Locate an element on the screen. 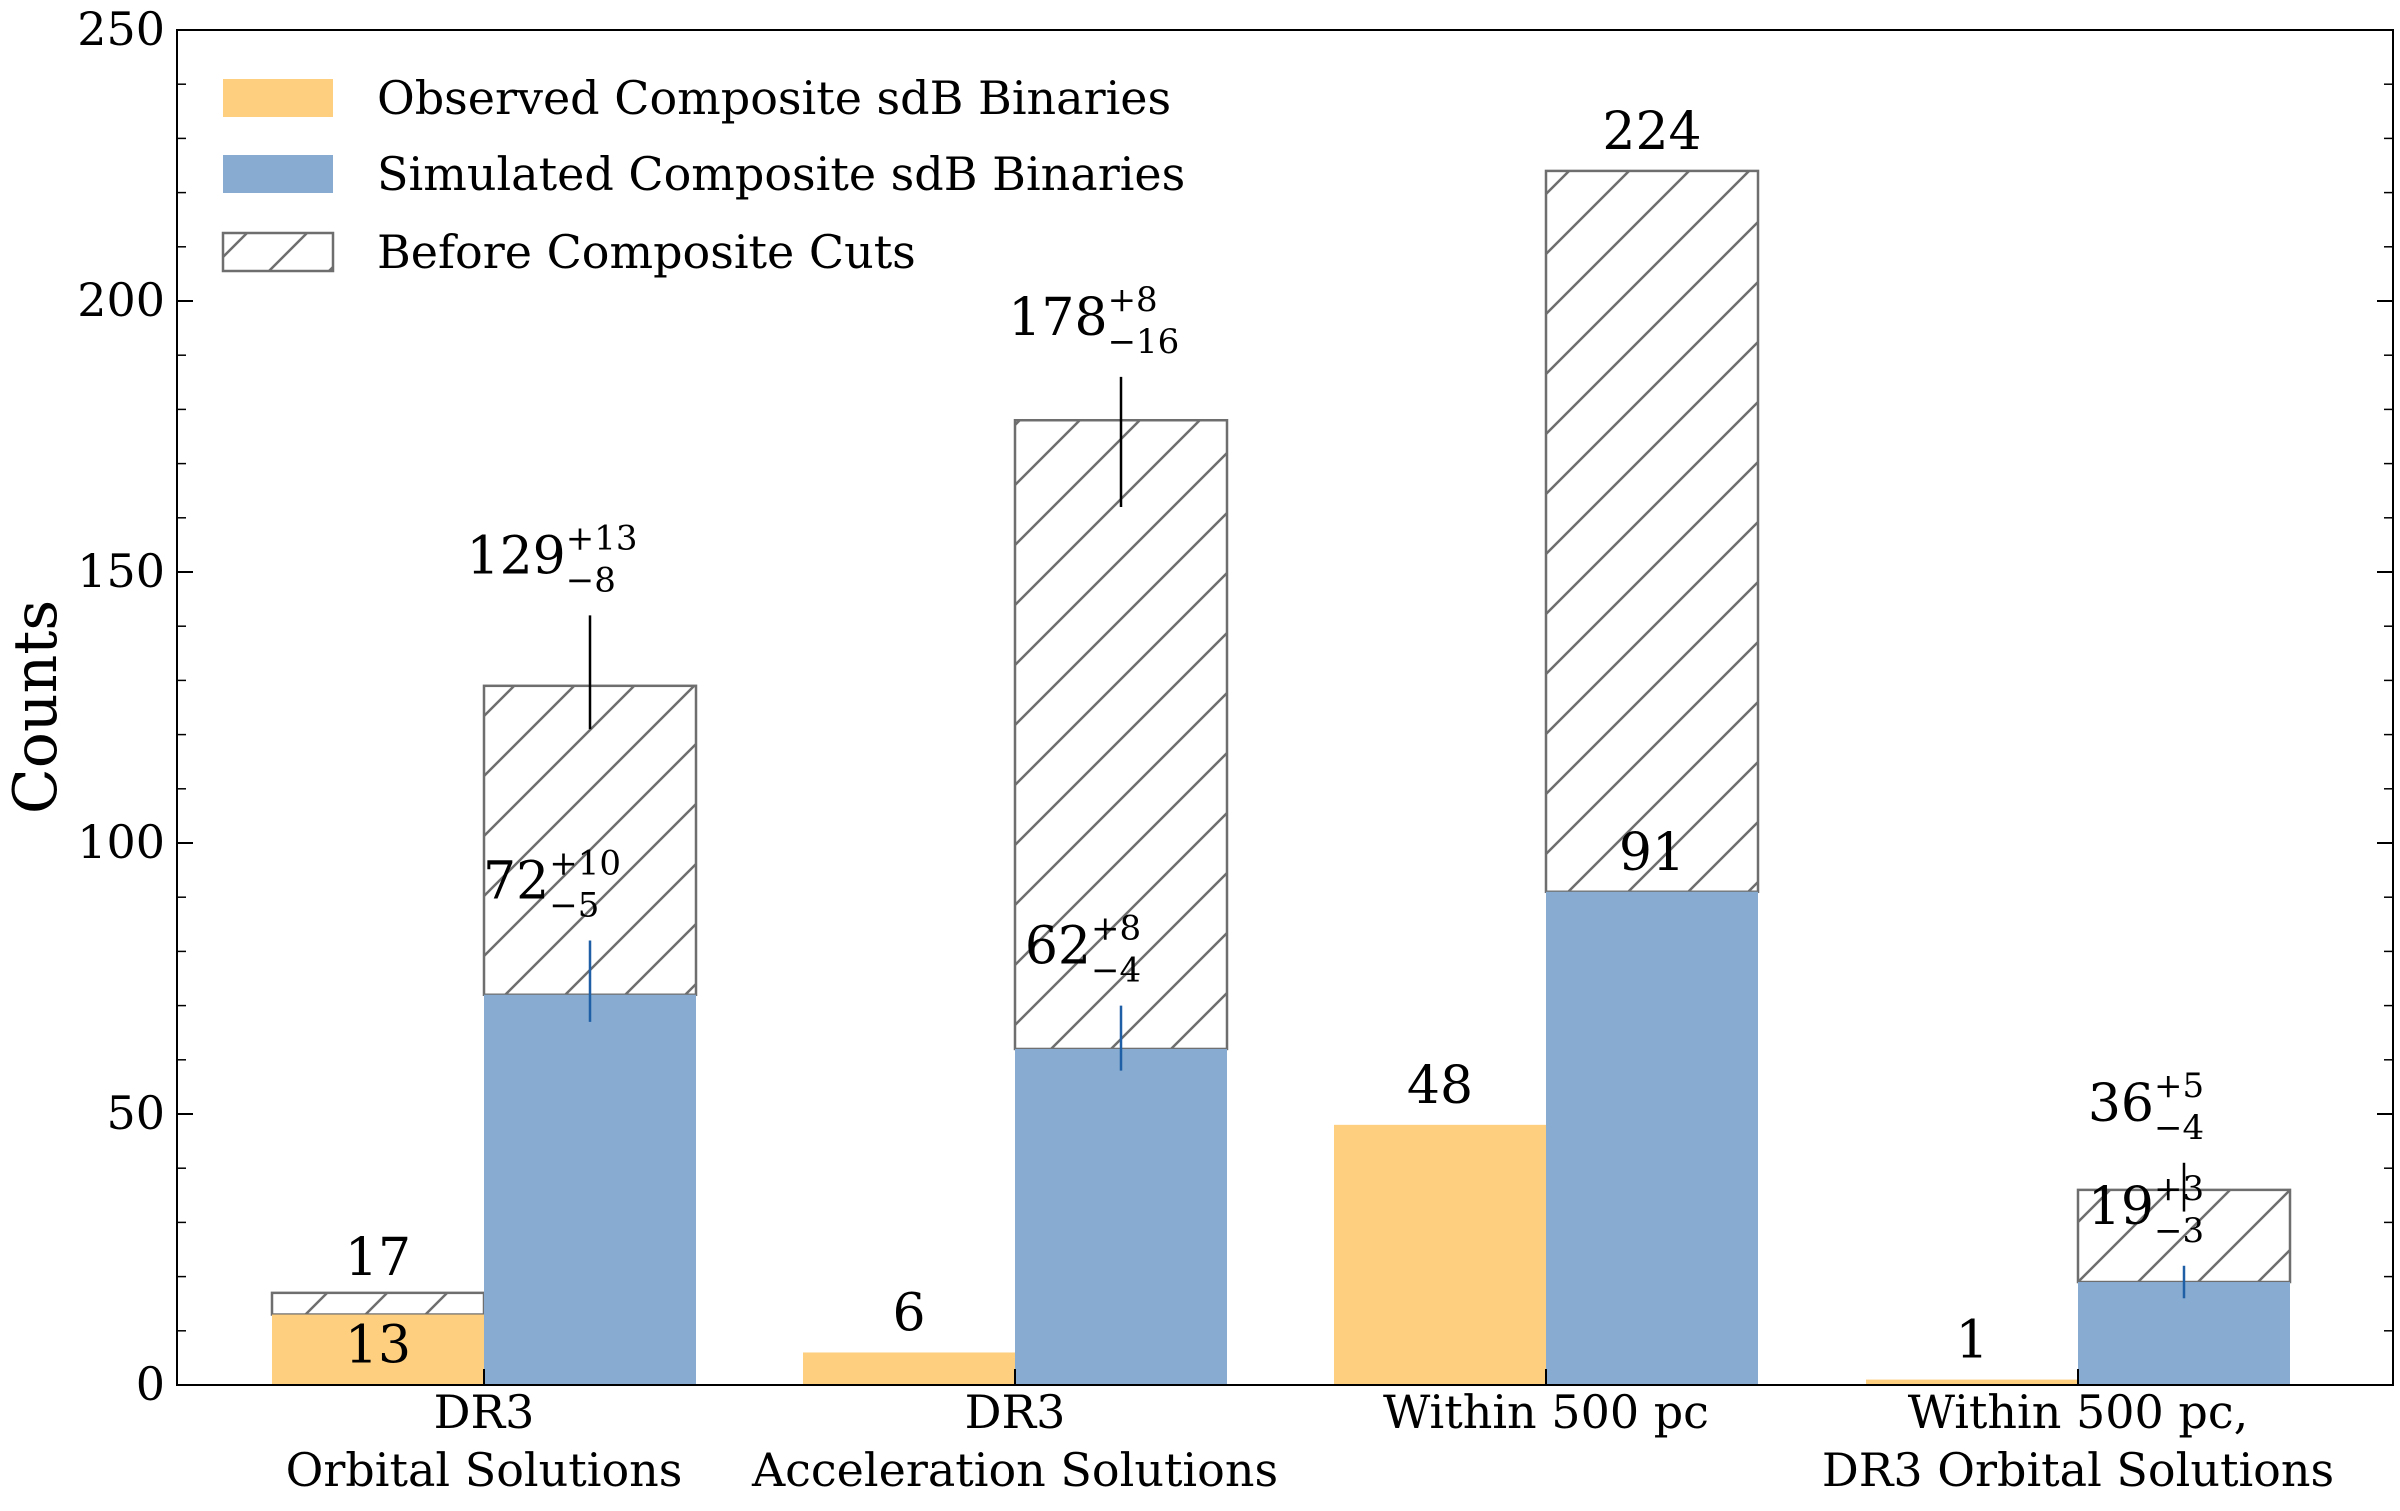 This screenshot has width=2400, height=1511. y-tick-label: 100 is located at coordinates (121, 842).